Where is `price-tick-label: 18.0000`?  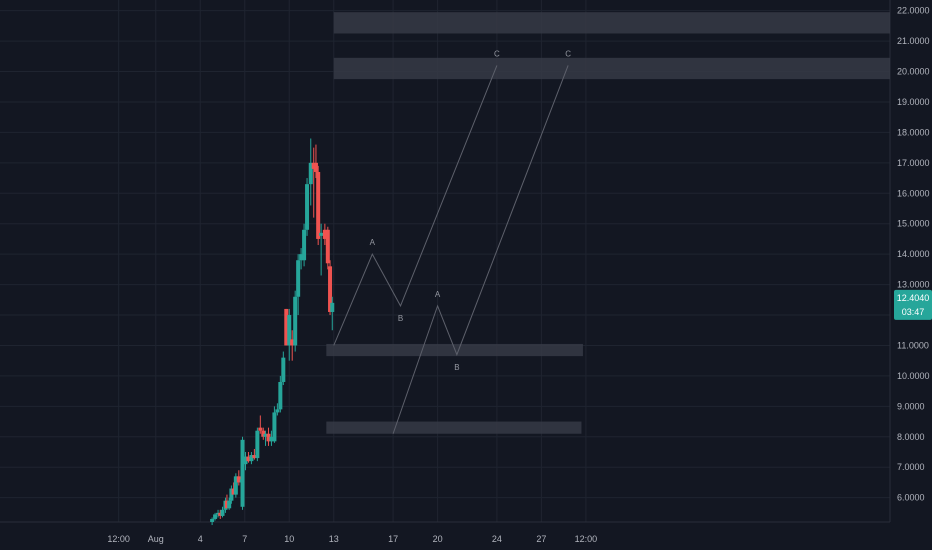
price-tick-label: 18.0000 is located at coordinates (913, 132).